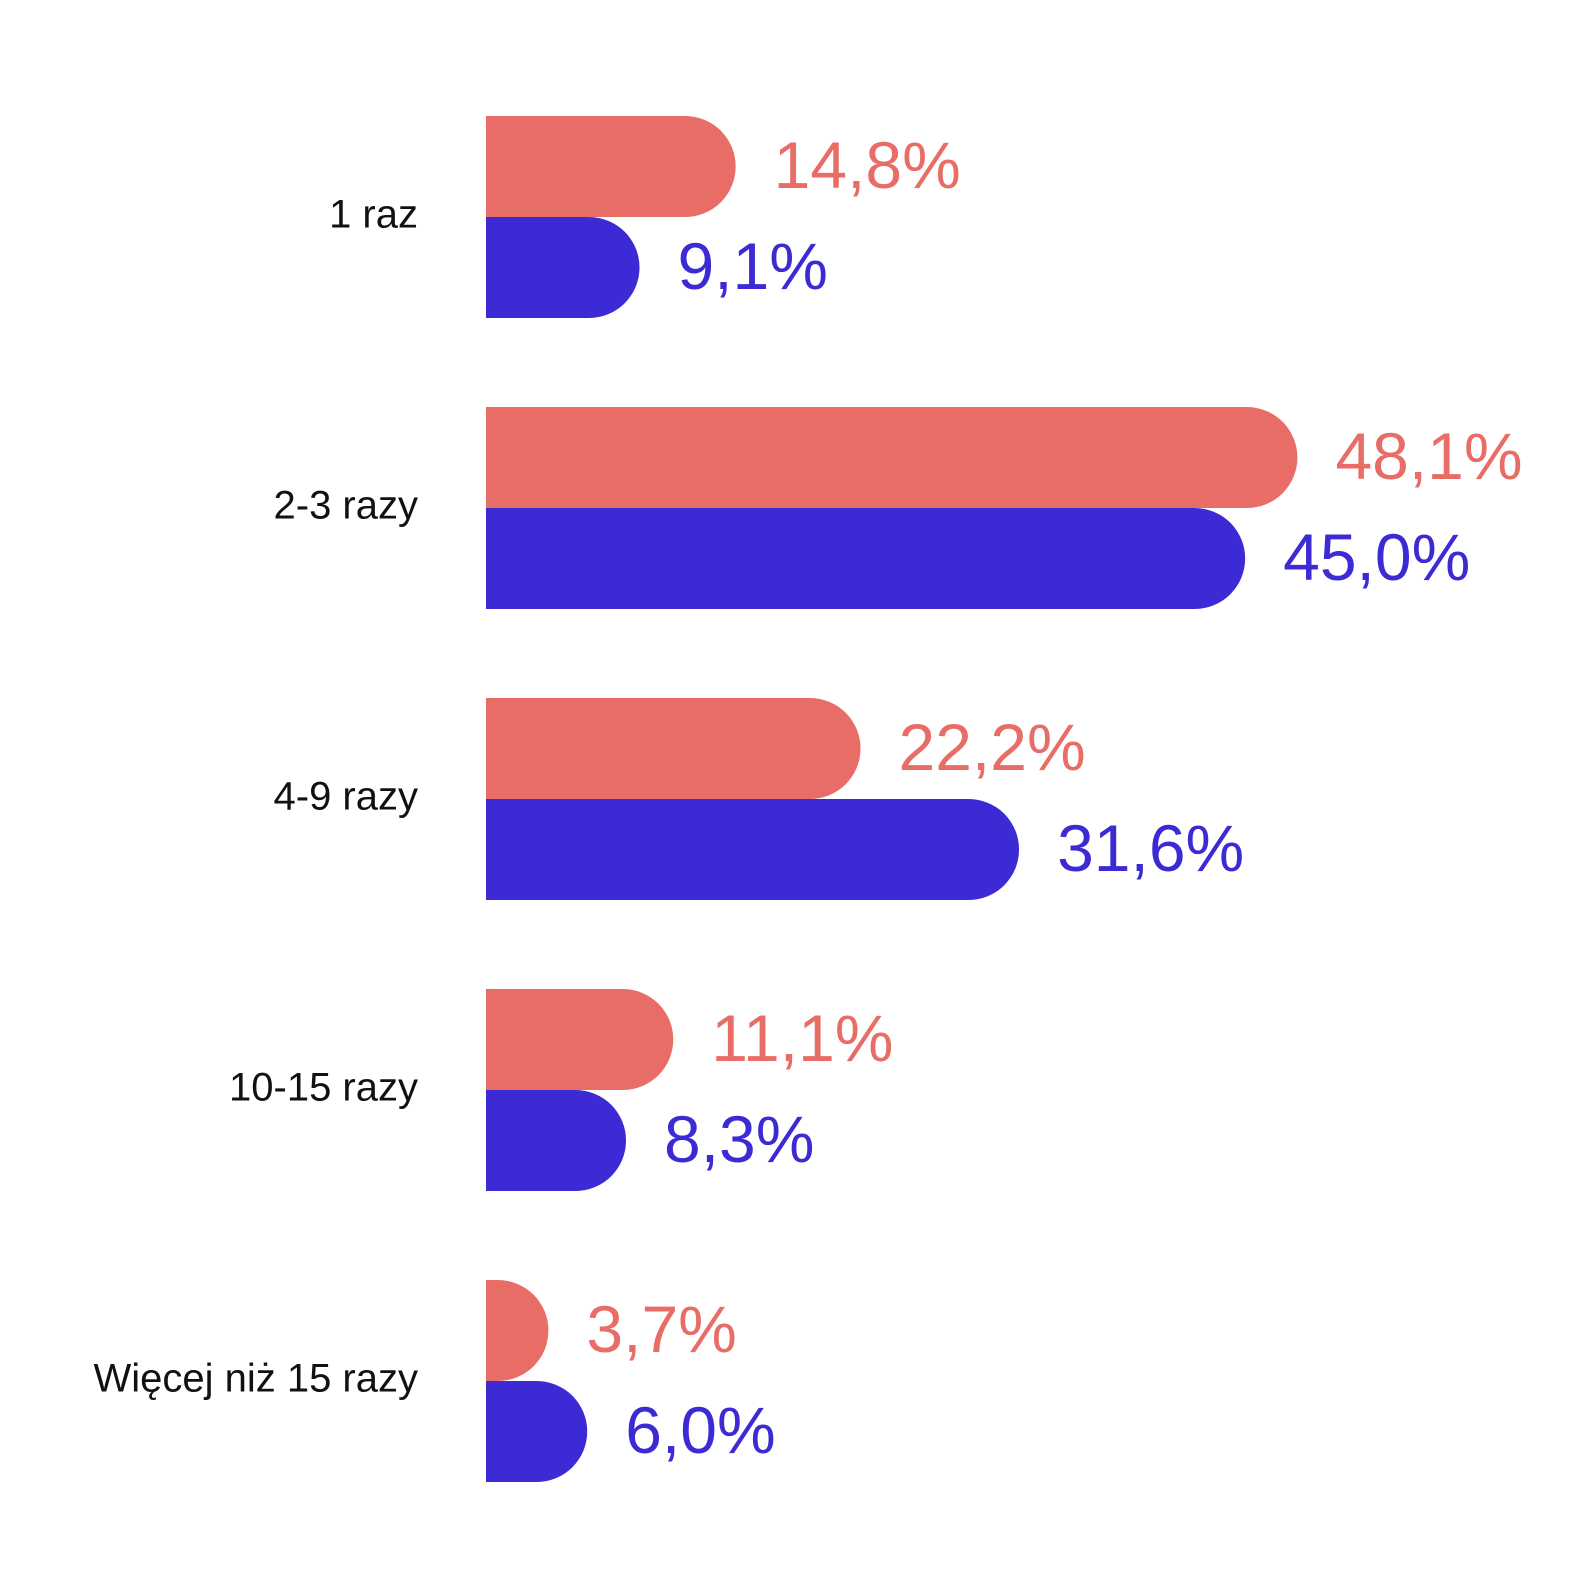 The width and height of the screenshot is (1588, 1588). What do you see at coordinates (1150, 848) in the screenshot?
I see `value-label: 31,6%` at bounding box center [1150, 848].